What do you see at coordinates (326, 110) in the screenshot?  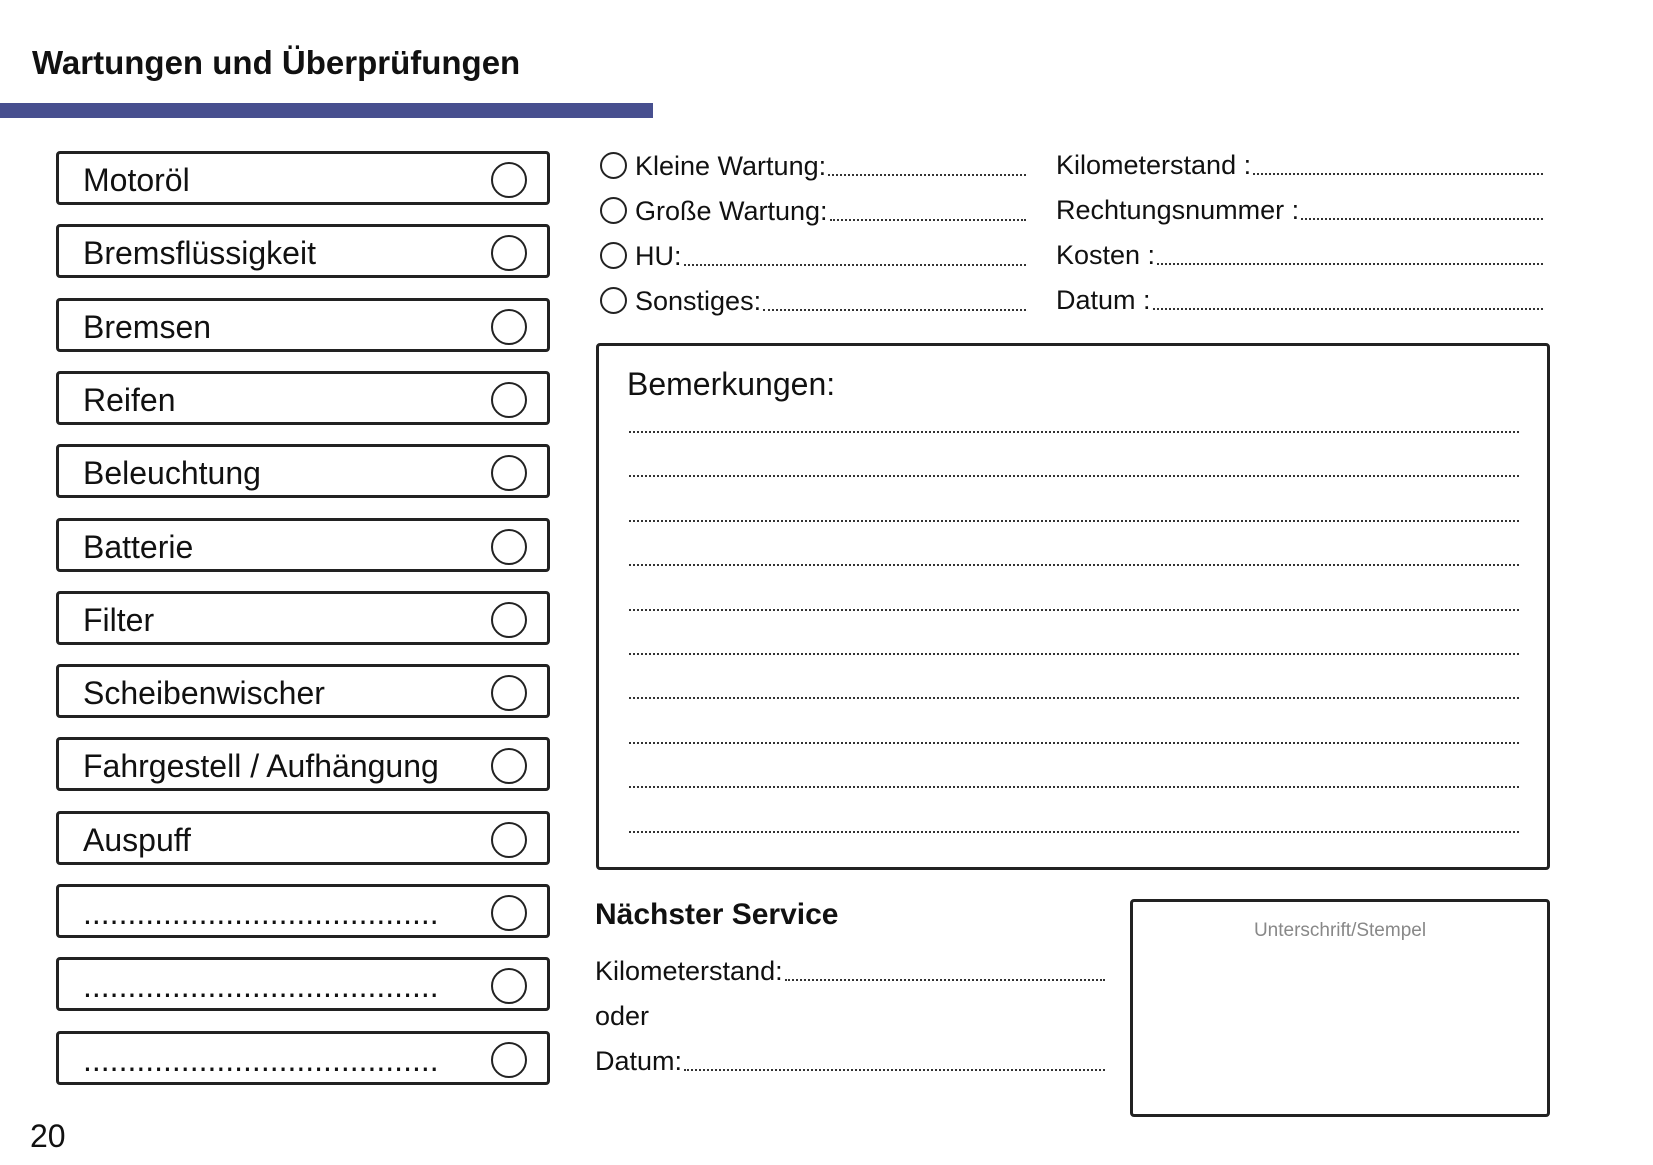 I see `header-accent-bar` at bounding box center [326, 110].